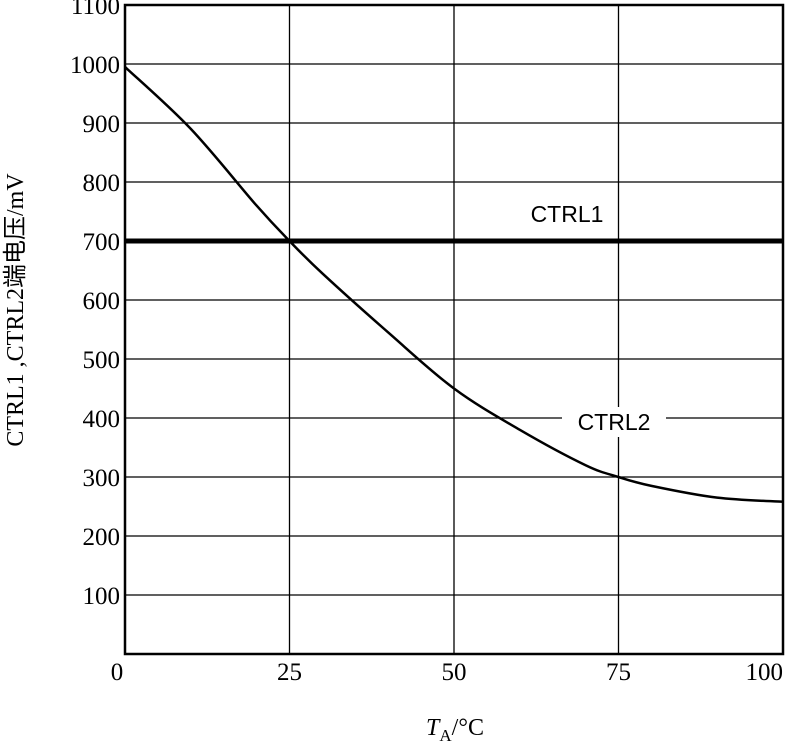 This screenshot has width=809, height=741. I want to click on x-tick-label: 50, so click(454, 672).